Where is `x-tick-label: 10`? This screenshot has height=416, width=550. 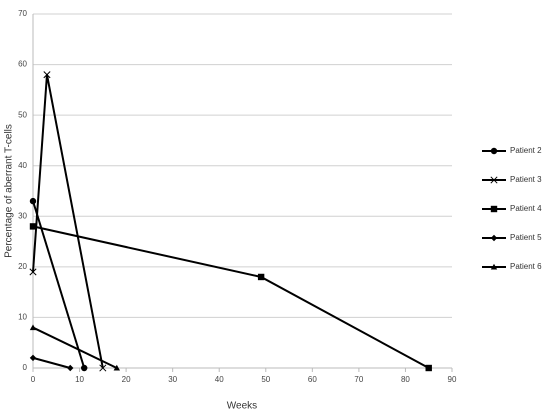 x-tick-label: 10 is located at coordinates (79, 379).